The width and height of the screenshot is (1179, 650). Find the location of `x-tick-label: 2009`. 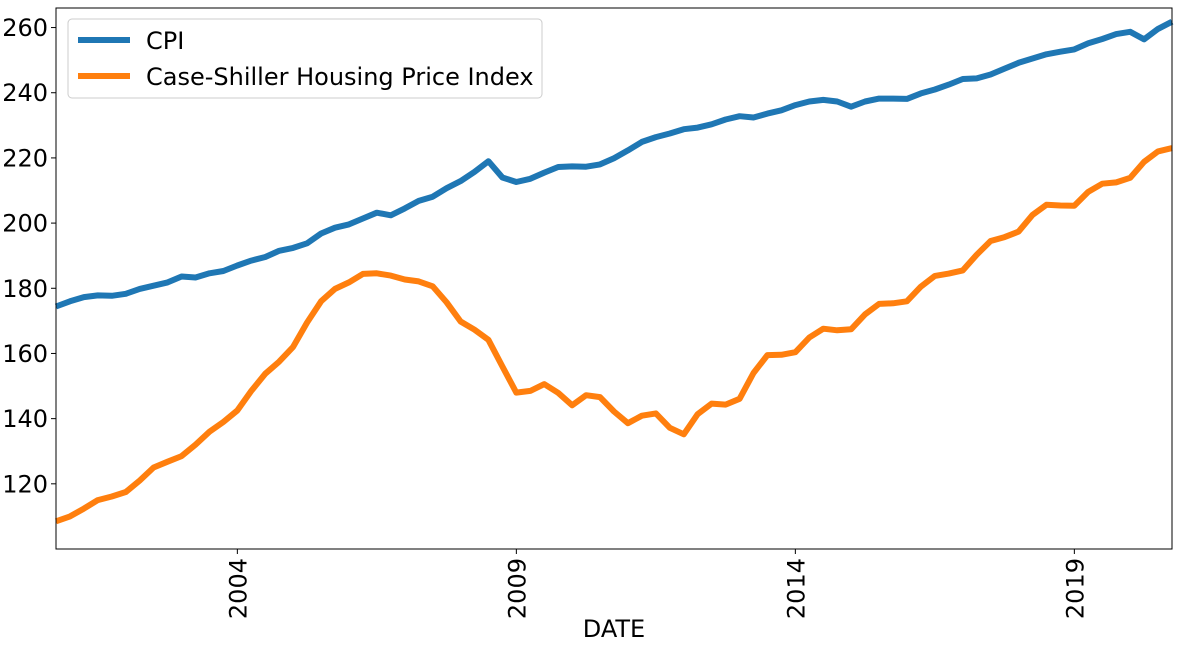

x-tick-label: 2009 is located at coordinates (517, 588).